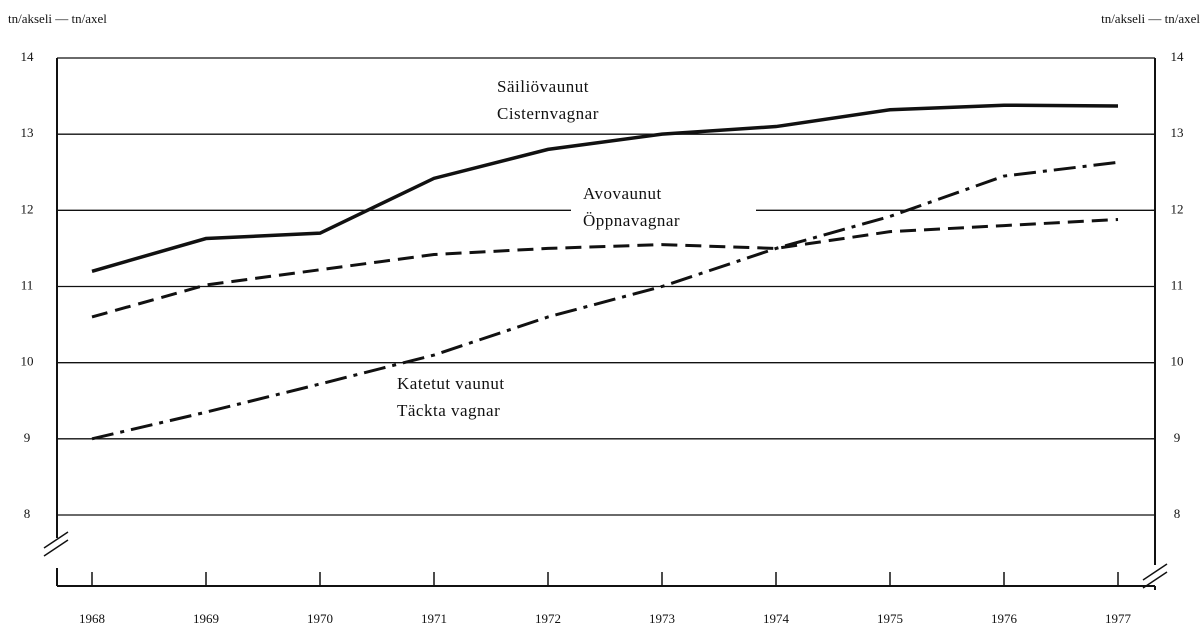 This screenshot has height=631, width=1202. I want to click on series-label: Cisternvagnar, so click(548, 113).